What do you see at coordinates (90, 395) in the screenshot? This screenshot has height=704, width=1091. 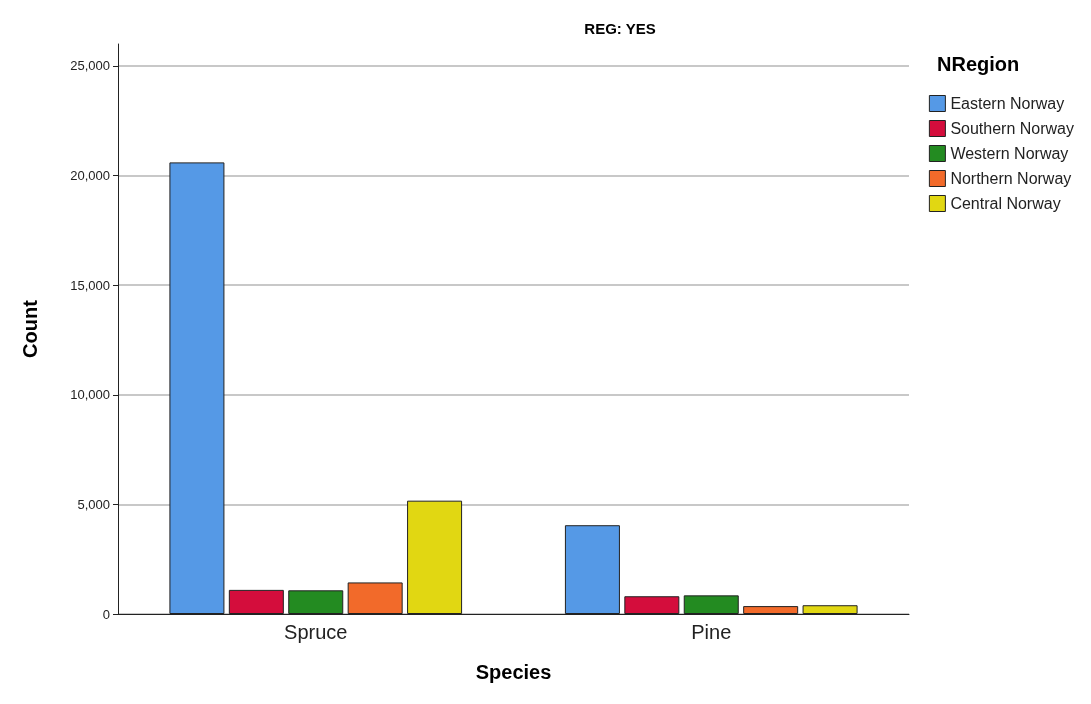 I see `y-tick-label: 10,000` at bounding box center [90, 395].